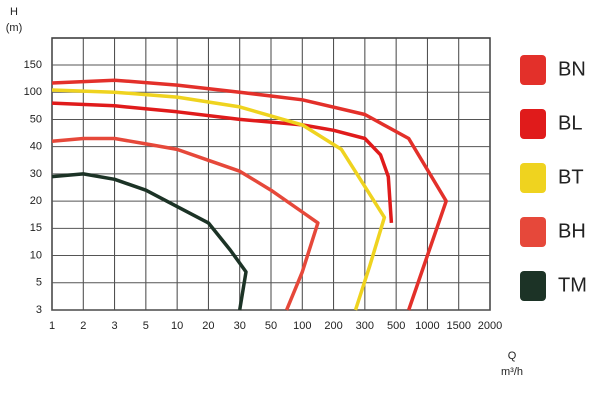 Image resolution: width=600 pixels, height=400 pixels. Describe the element at coordinates (33, 92) in the screenshot. I see `y-tick-label: 100` at that location.